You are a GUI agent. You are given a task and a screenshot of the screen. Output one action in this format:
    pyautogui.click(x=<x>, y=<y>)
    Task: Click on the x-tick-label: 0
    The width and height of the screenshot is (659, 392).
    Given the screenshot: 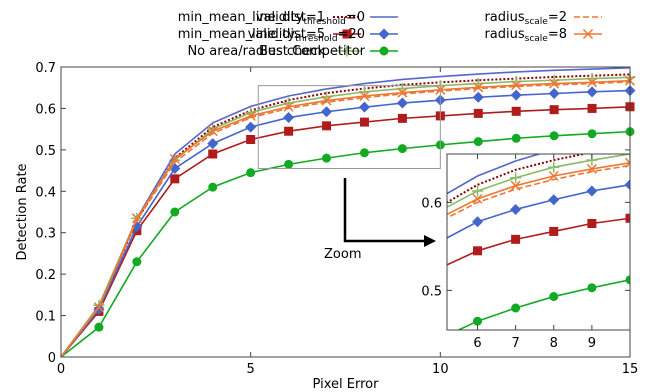 What is the action you would take?
    pyautogui.click(x=61, y=369)
    